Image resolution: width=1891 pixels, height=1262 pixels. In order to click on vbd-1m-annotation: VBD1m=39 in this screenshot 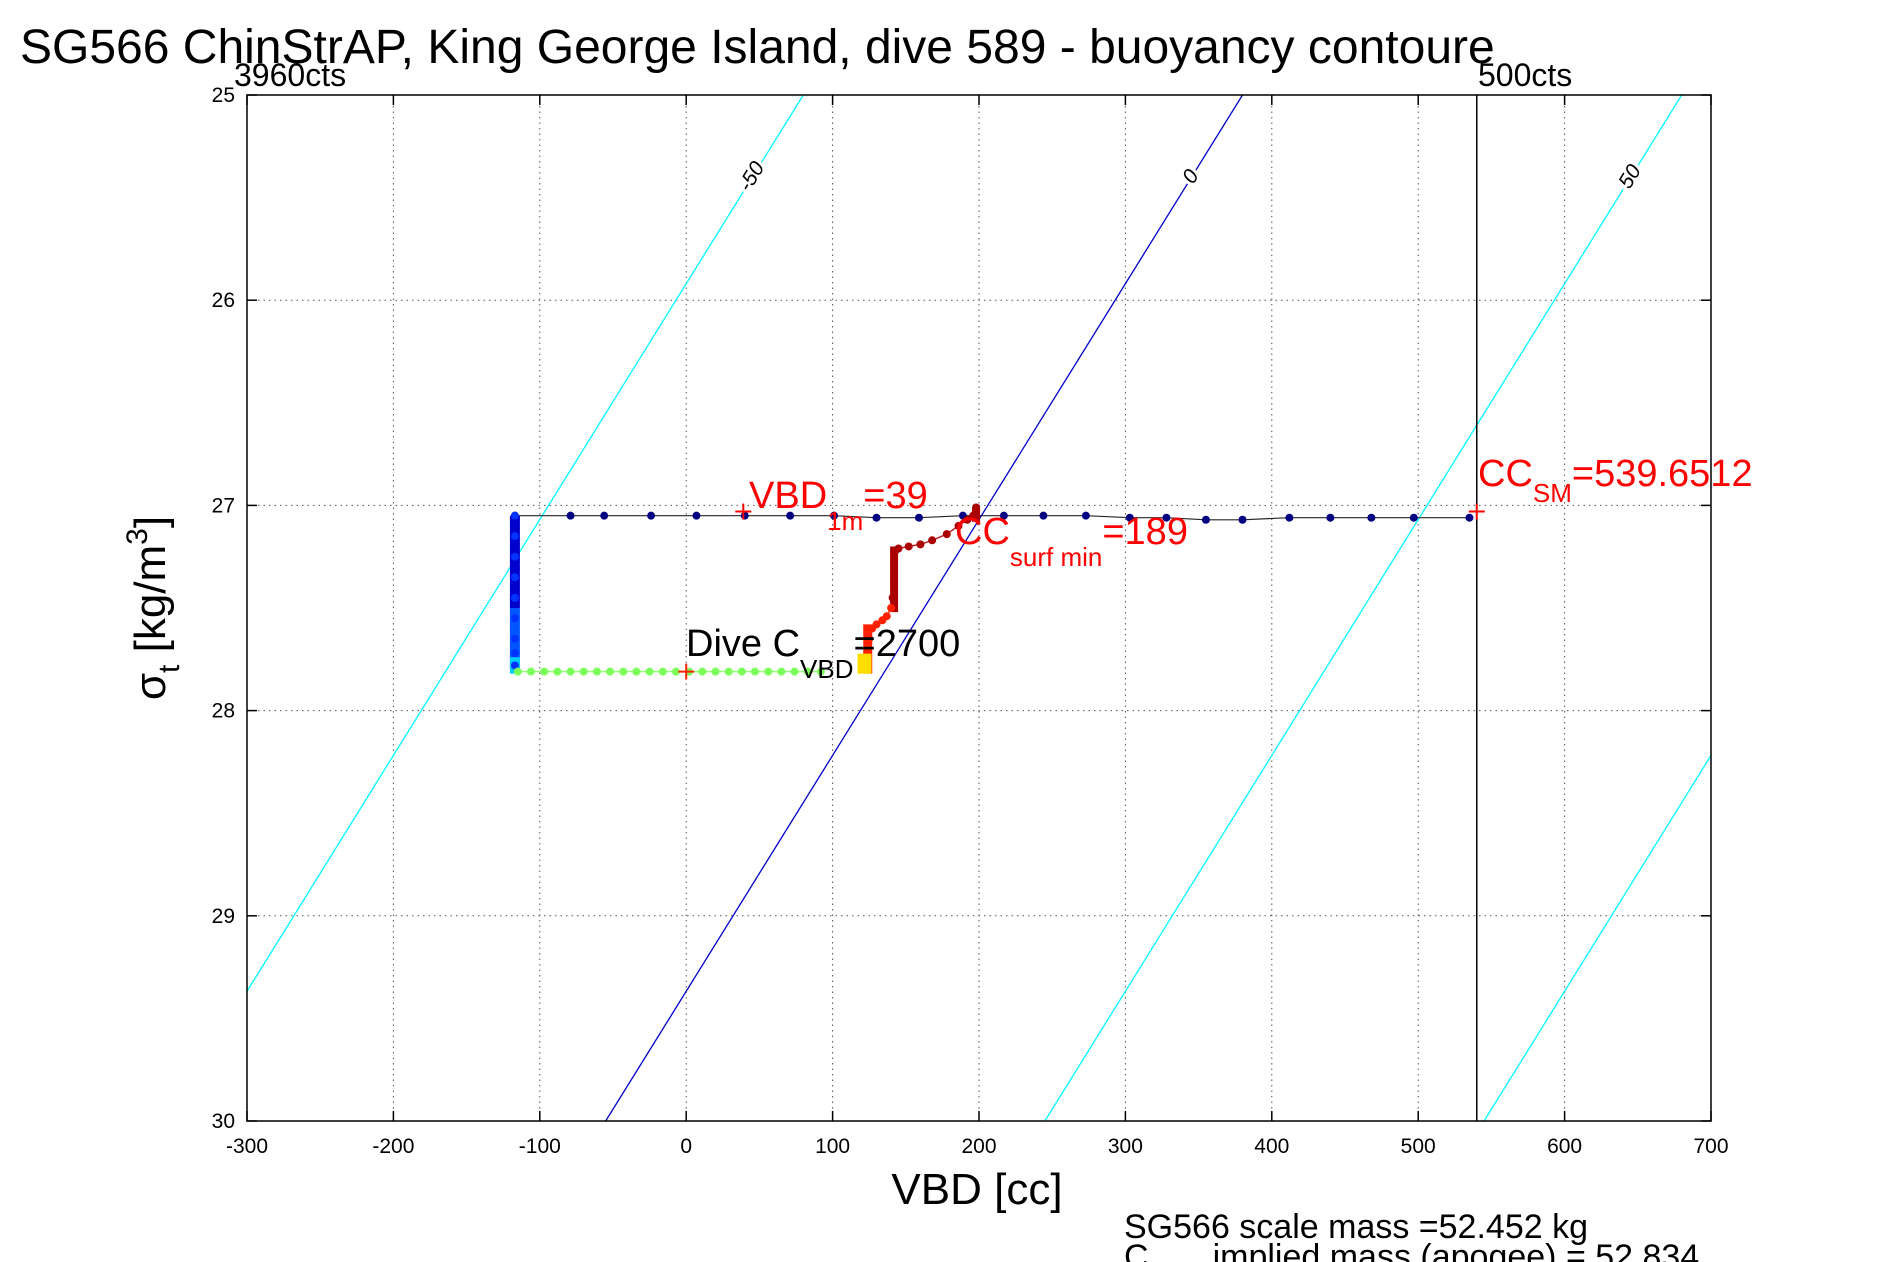, I will do `click(838, 505)`.